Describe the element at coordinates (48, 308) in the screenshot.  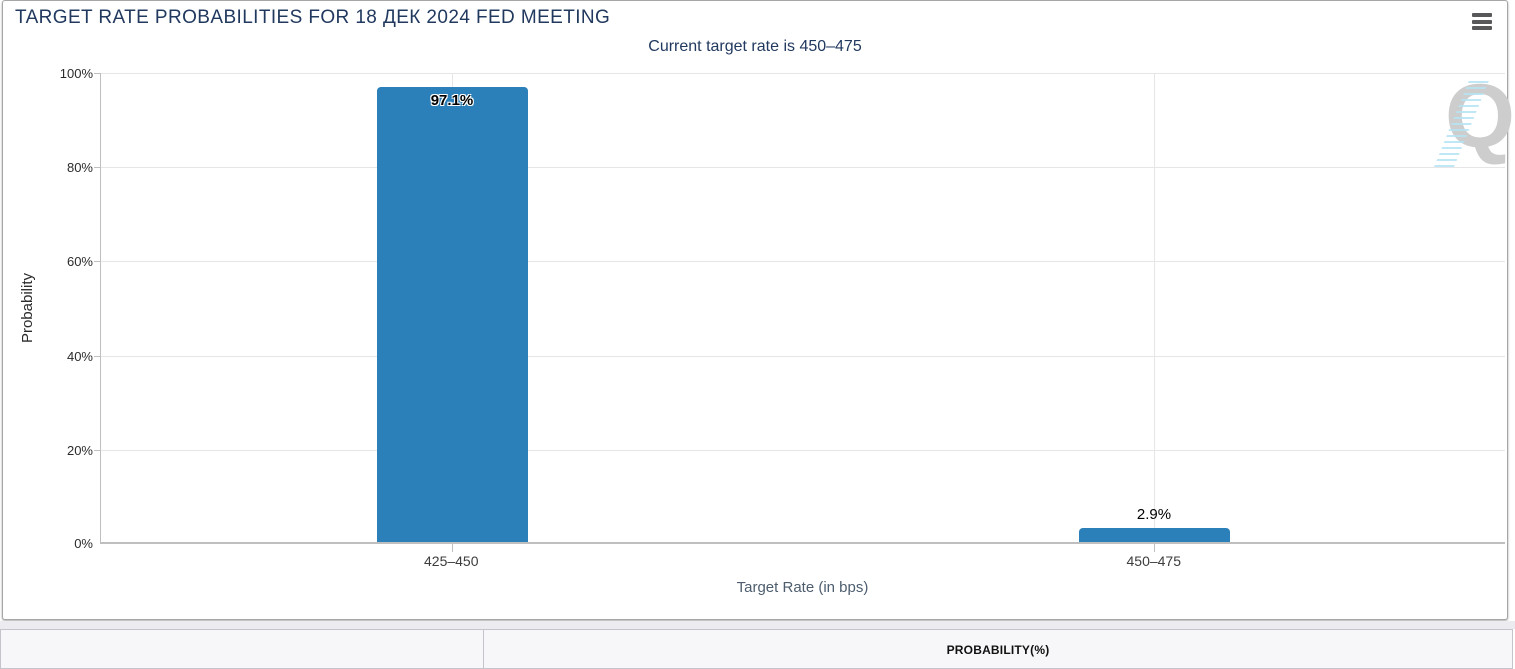
I see `y-axis-tick-labels: 100% 80% 60% 40% 20% 0%` at that location.